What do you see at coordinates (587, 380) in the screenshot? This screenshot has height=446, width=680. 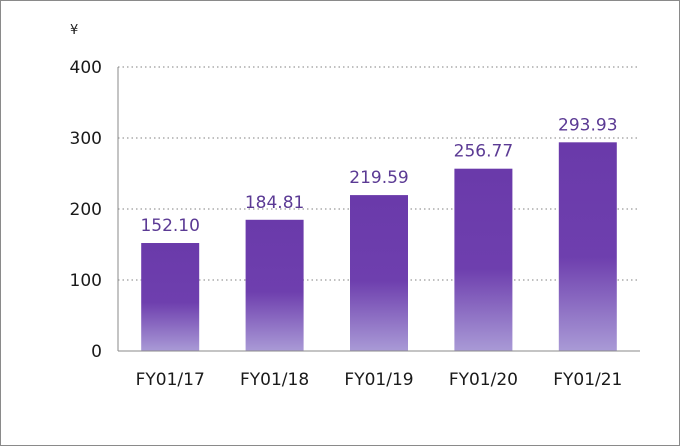 I see `x-tick-label: FY01/21` at bounding box center [587, 380].